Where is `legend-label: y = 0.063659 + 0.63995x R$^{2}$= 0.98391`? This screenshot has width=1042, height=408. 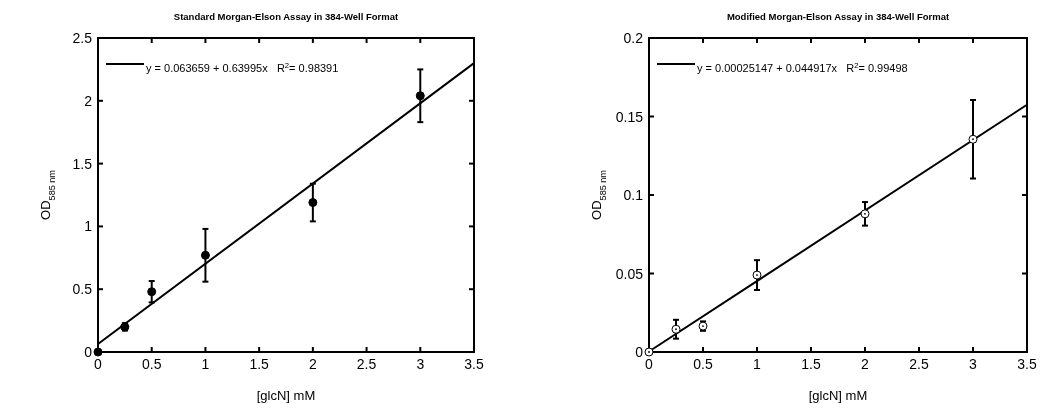 legend-label: y = 0.063659 + 0.63995x R$^{2}$= 0.98391 is located at coordinates (242, 67).